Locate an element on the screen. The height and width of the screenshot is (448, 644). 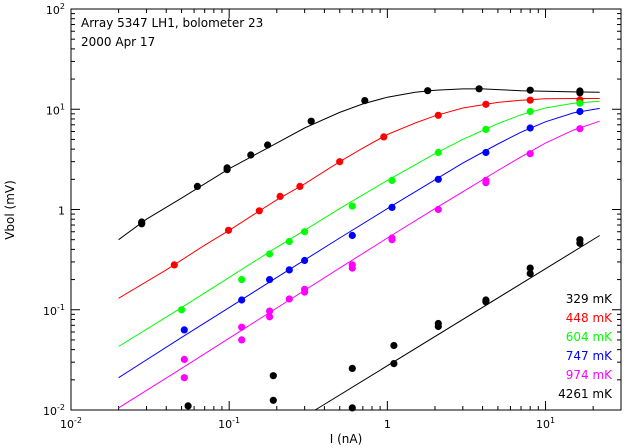
x-tick-label: 10⁻² is located at coordinates (71, 423).